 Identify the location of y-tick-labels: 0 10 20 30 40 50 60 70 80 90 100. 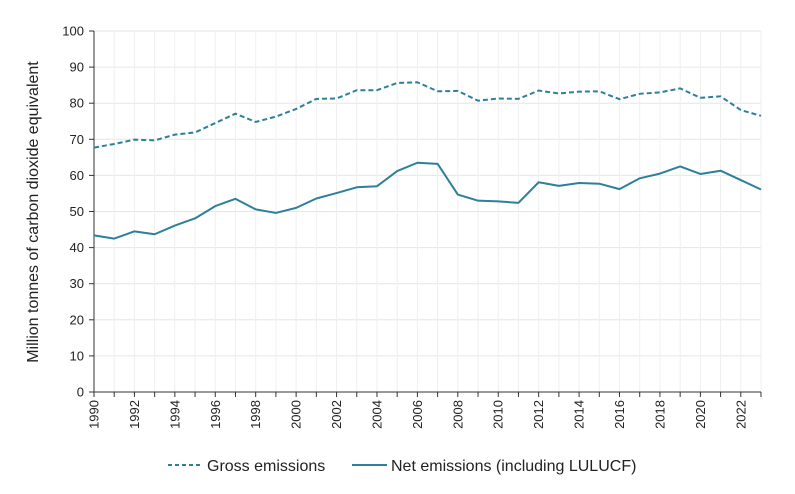
(73, 212).